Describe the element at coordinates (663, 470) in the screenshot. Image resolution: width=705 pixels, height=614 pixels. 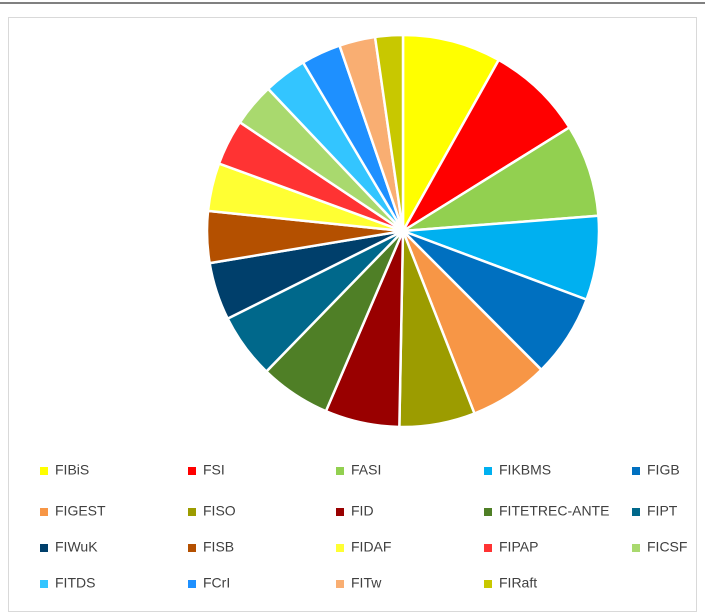
I see `legend-label: FIGB` at that location.